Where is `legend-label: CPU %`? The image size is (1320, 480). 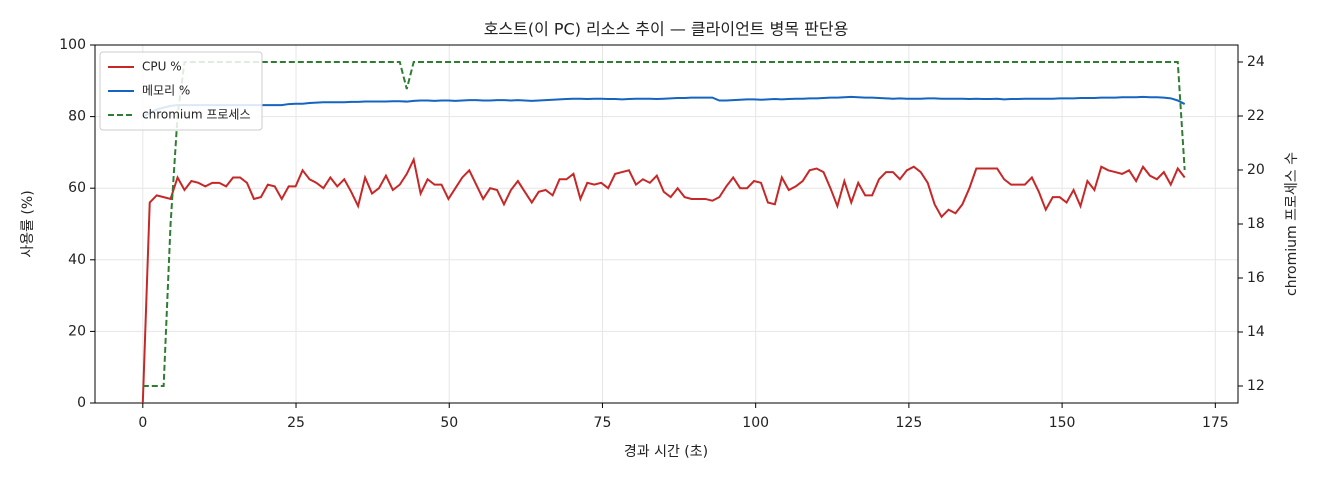 legend-label: CPU % is located at coordinates (162, 67).